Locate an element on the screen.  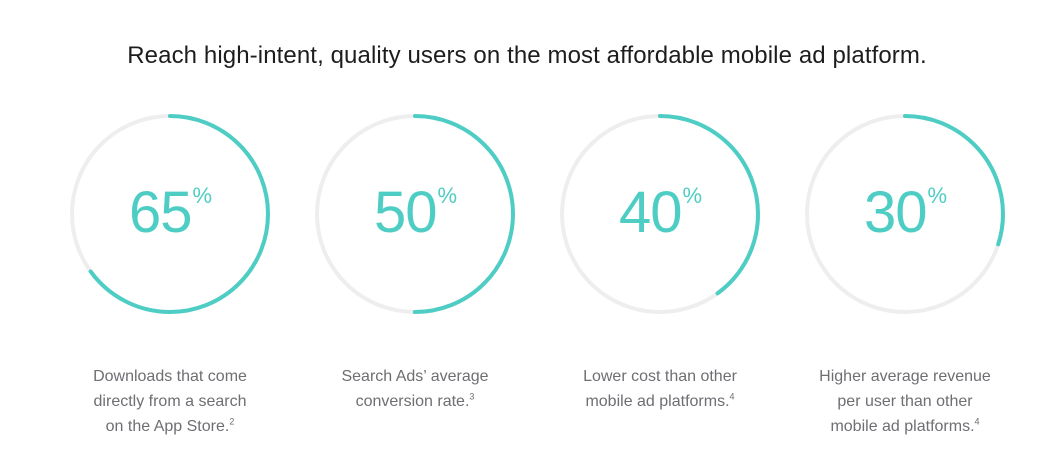
stat-value: 40% is located at coordinates (660, 213).